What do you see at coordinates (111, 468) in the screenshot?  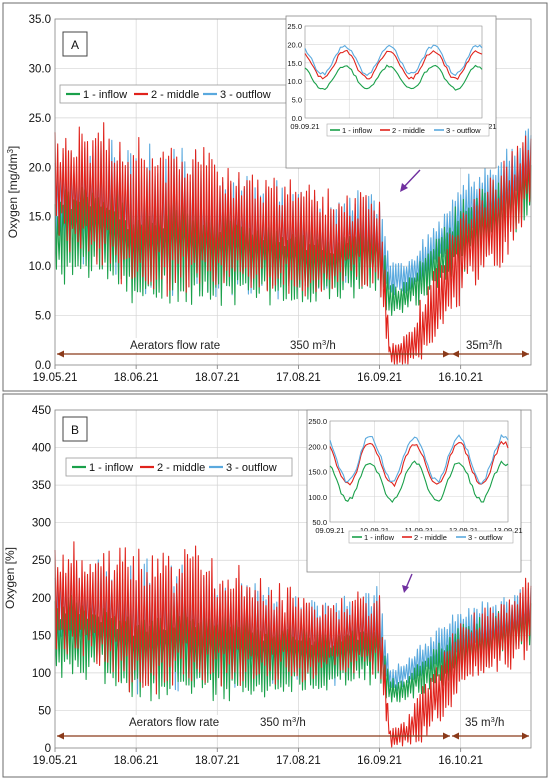 I see `panel-b-legend-inflow: 1 - inflow` at bounding box center [111, 468].